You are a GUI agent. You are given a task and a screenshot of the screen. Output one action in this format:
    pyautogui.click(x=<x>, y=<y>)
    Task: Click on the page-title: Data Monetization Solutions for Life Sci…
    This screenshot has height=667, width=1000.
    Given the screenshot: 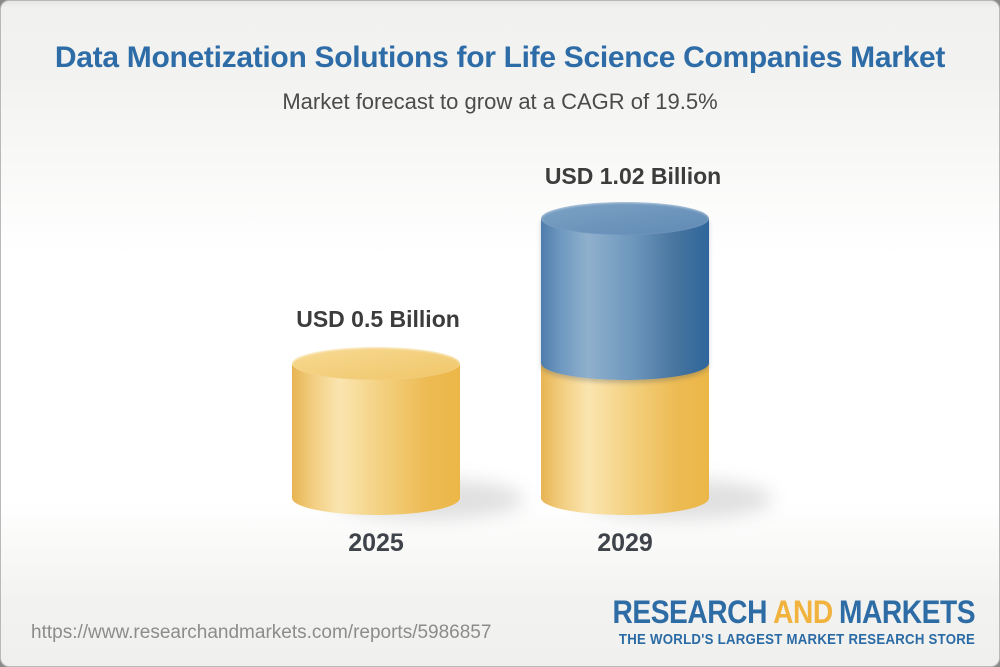 What is the action you would take?
    pyautogui.click(x=500, y=57)
    